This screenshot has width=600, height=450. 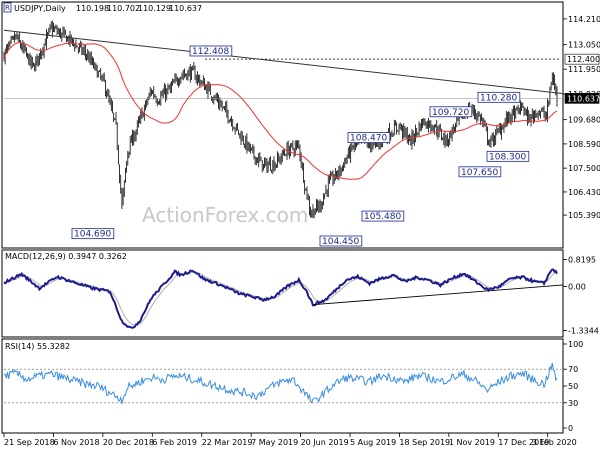 I want to click on ohlc-low: 110.129, so click(x=154, y=8).